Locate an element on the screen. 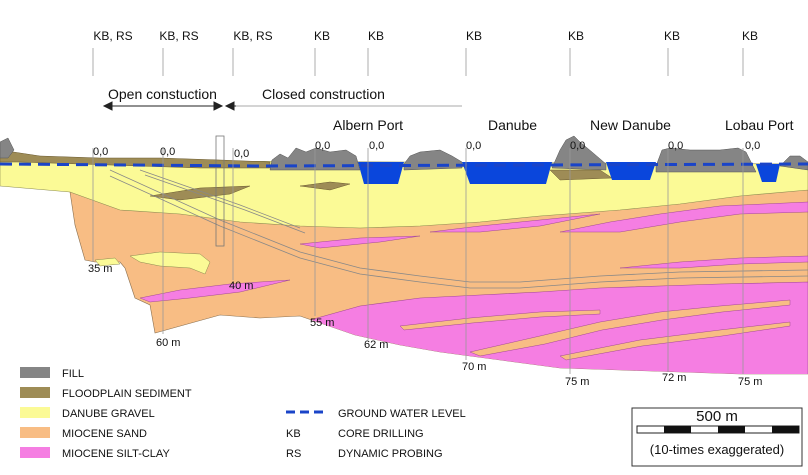  borehole-label-9: KB is located at coordinates (750, 36).